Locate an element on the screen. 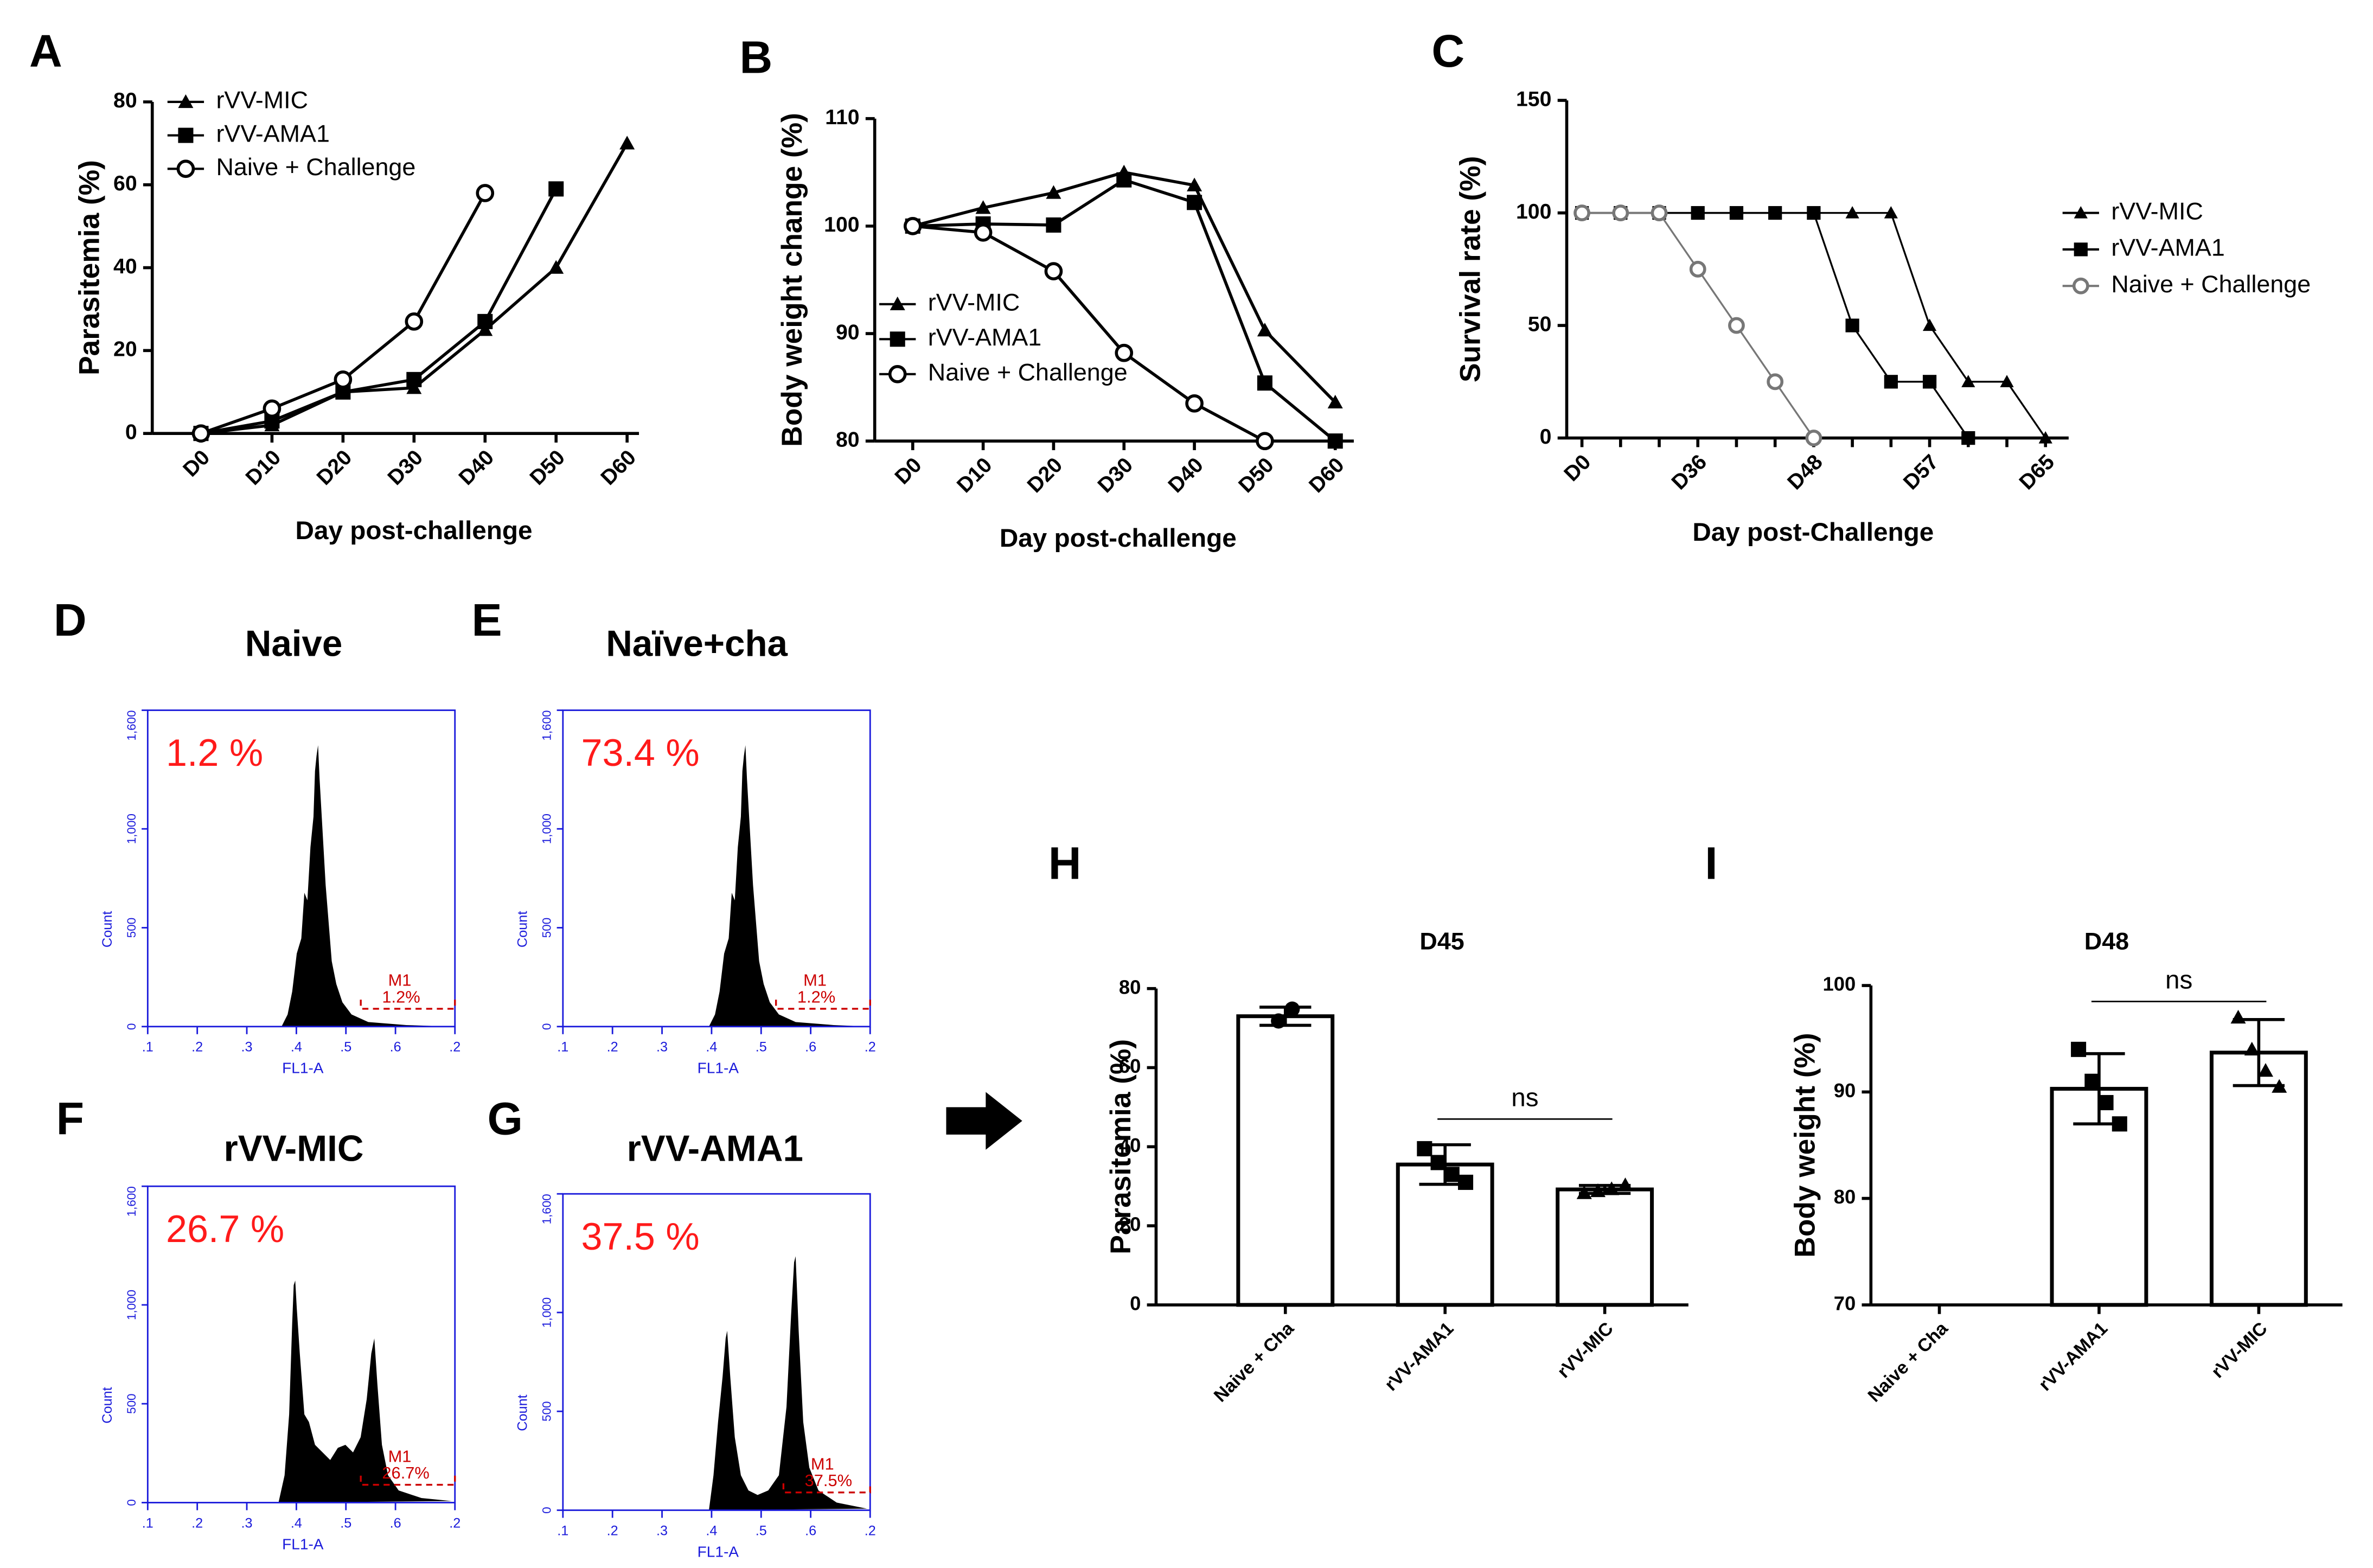  gate-value-label: 1.2% is located at coordinates (816, 996).